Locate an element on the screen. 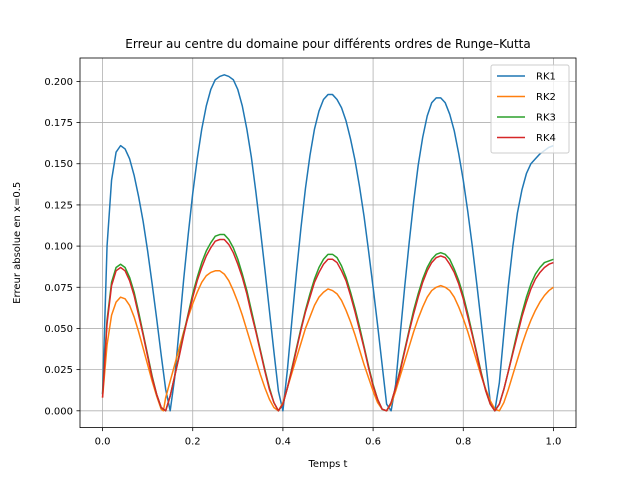  y-tick-label: 0.150 is located at coordinates (58, 164).